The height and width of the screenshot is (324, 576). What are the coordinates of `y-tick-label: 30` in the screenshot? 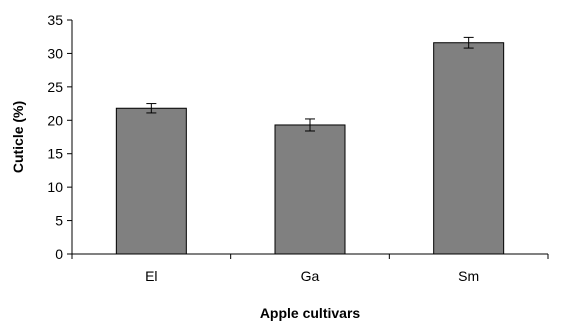 It's located at (55, 53).